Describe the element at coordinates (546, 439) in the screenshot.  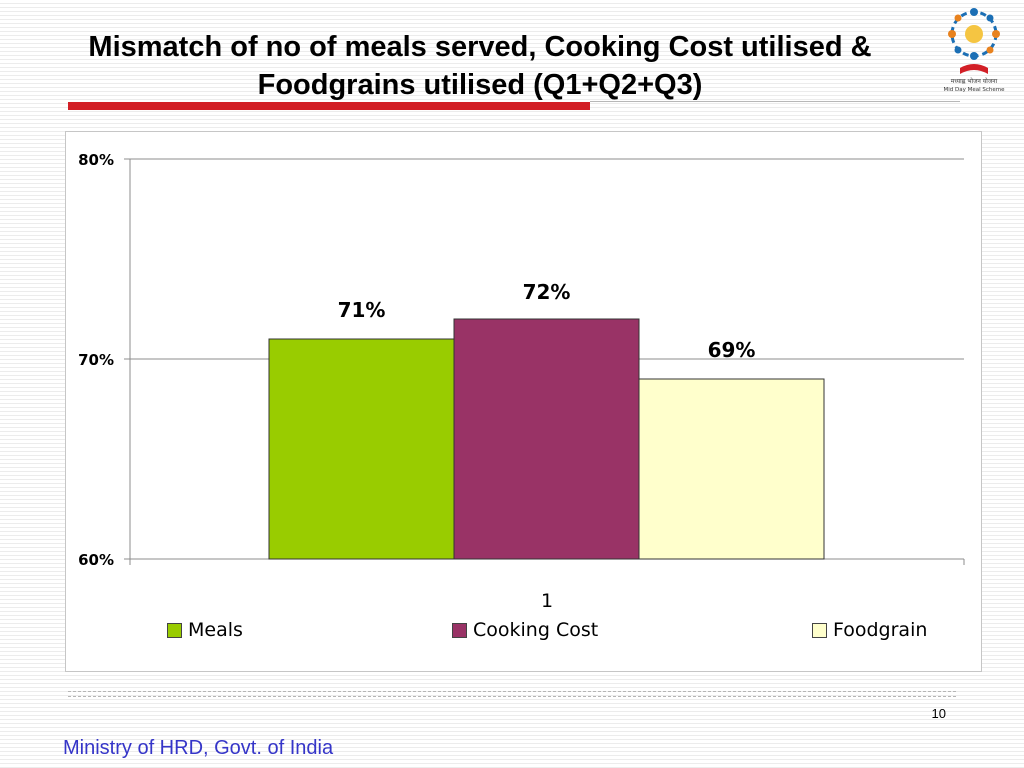
I see `bar-cooking-cost` at that location.